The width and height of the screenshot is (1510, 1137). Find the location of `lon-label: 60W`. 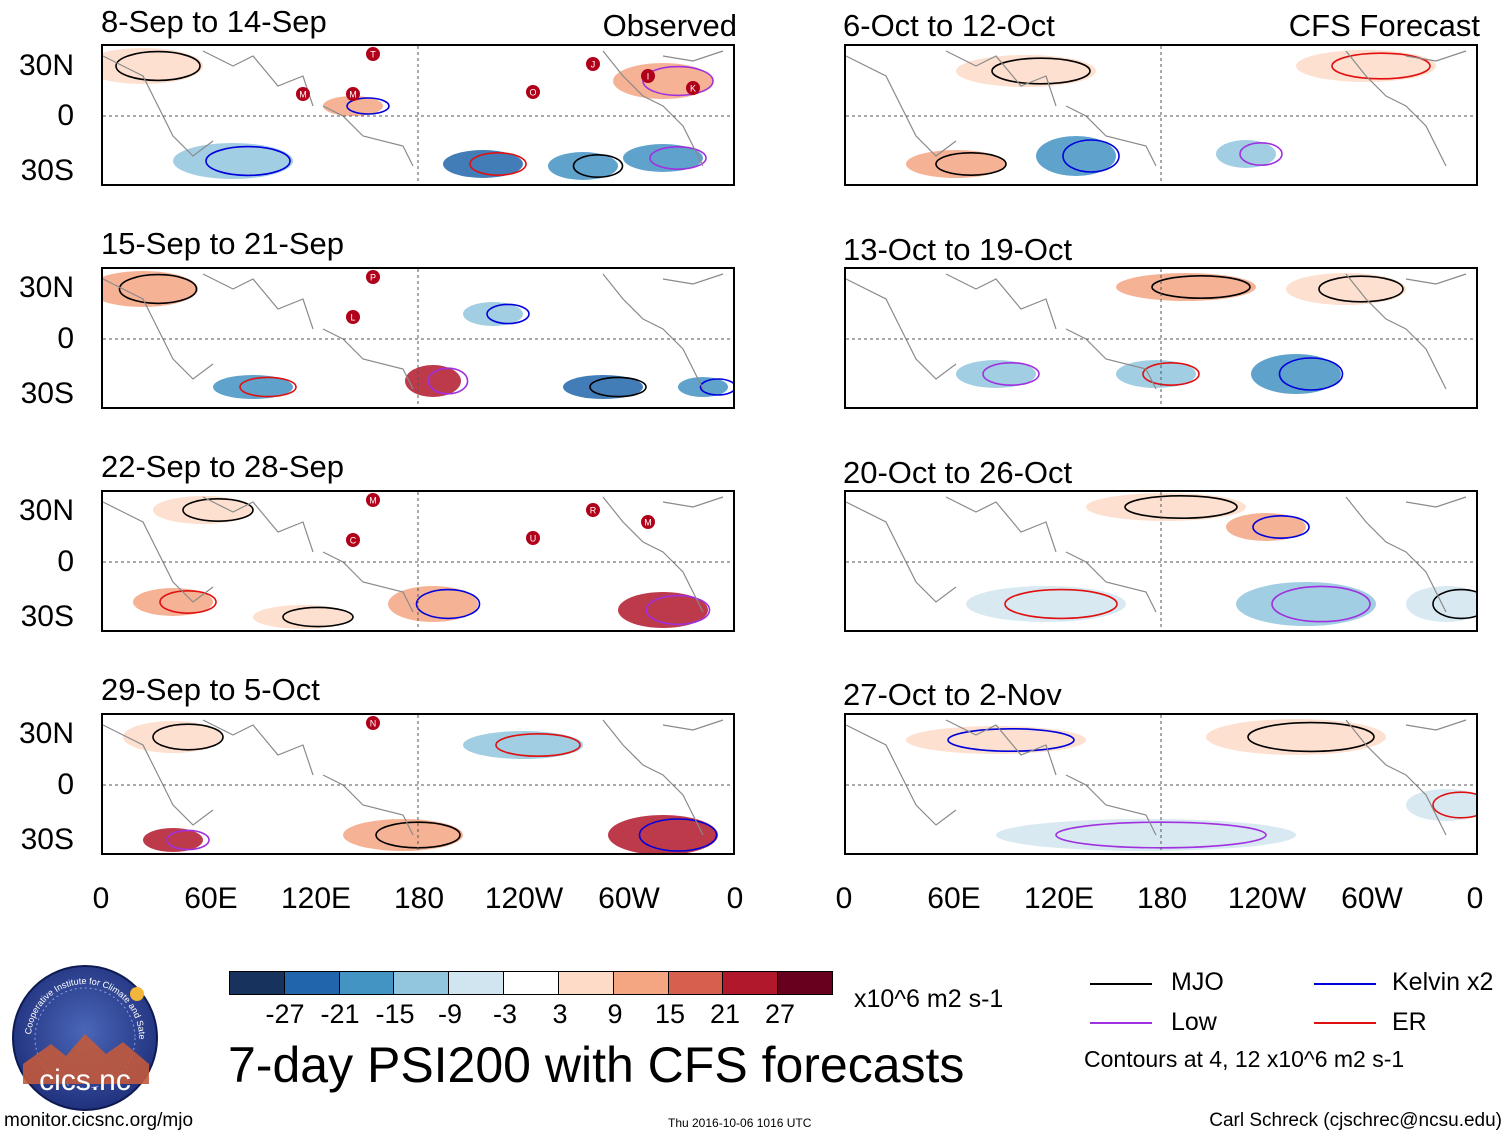

lon-label: 60W is located at coordinates (629, 898).